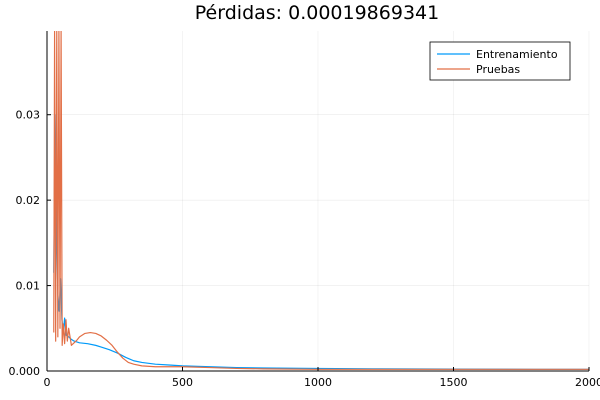 The width and height of the screenshot is (600, 400). Describe the element at coordinates (25, 371) in the screenshot. I see `y-tick-label: 0.000` at that location.